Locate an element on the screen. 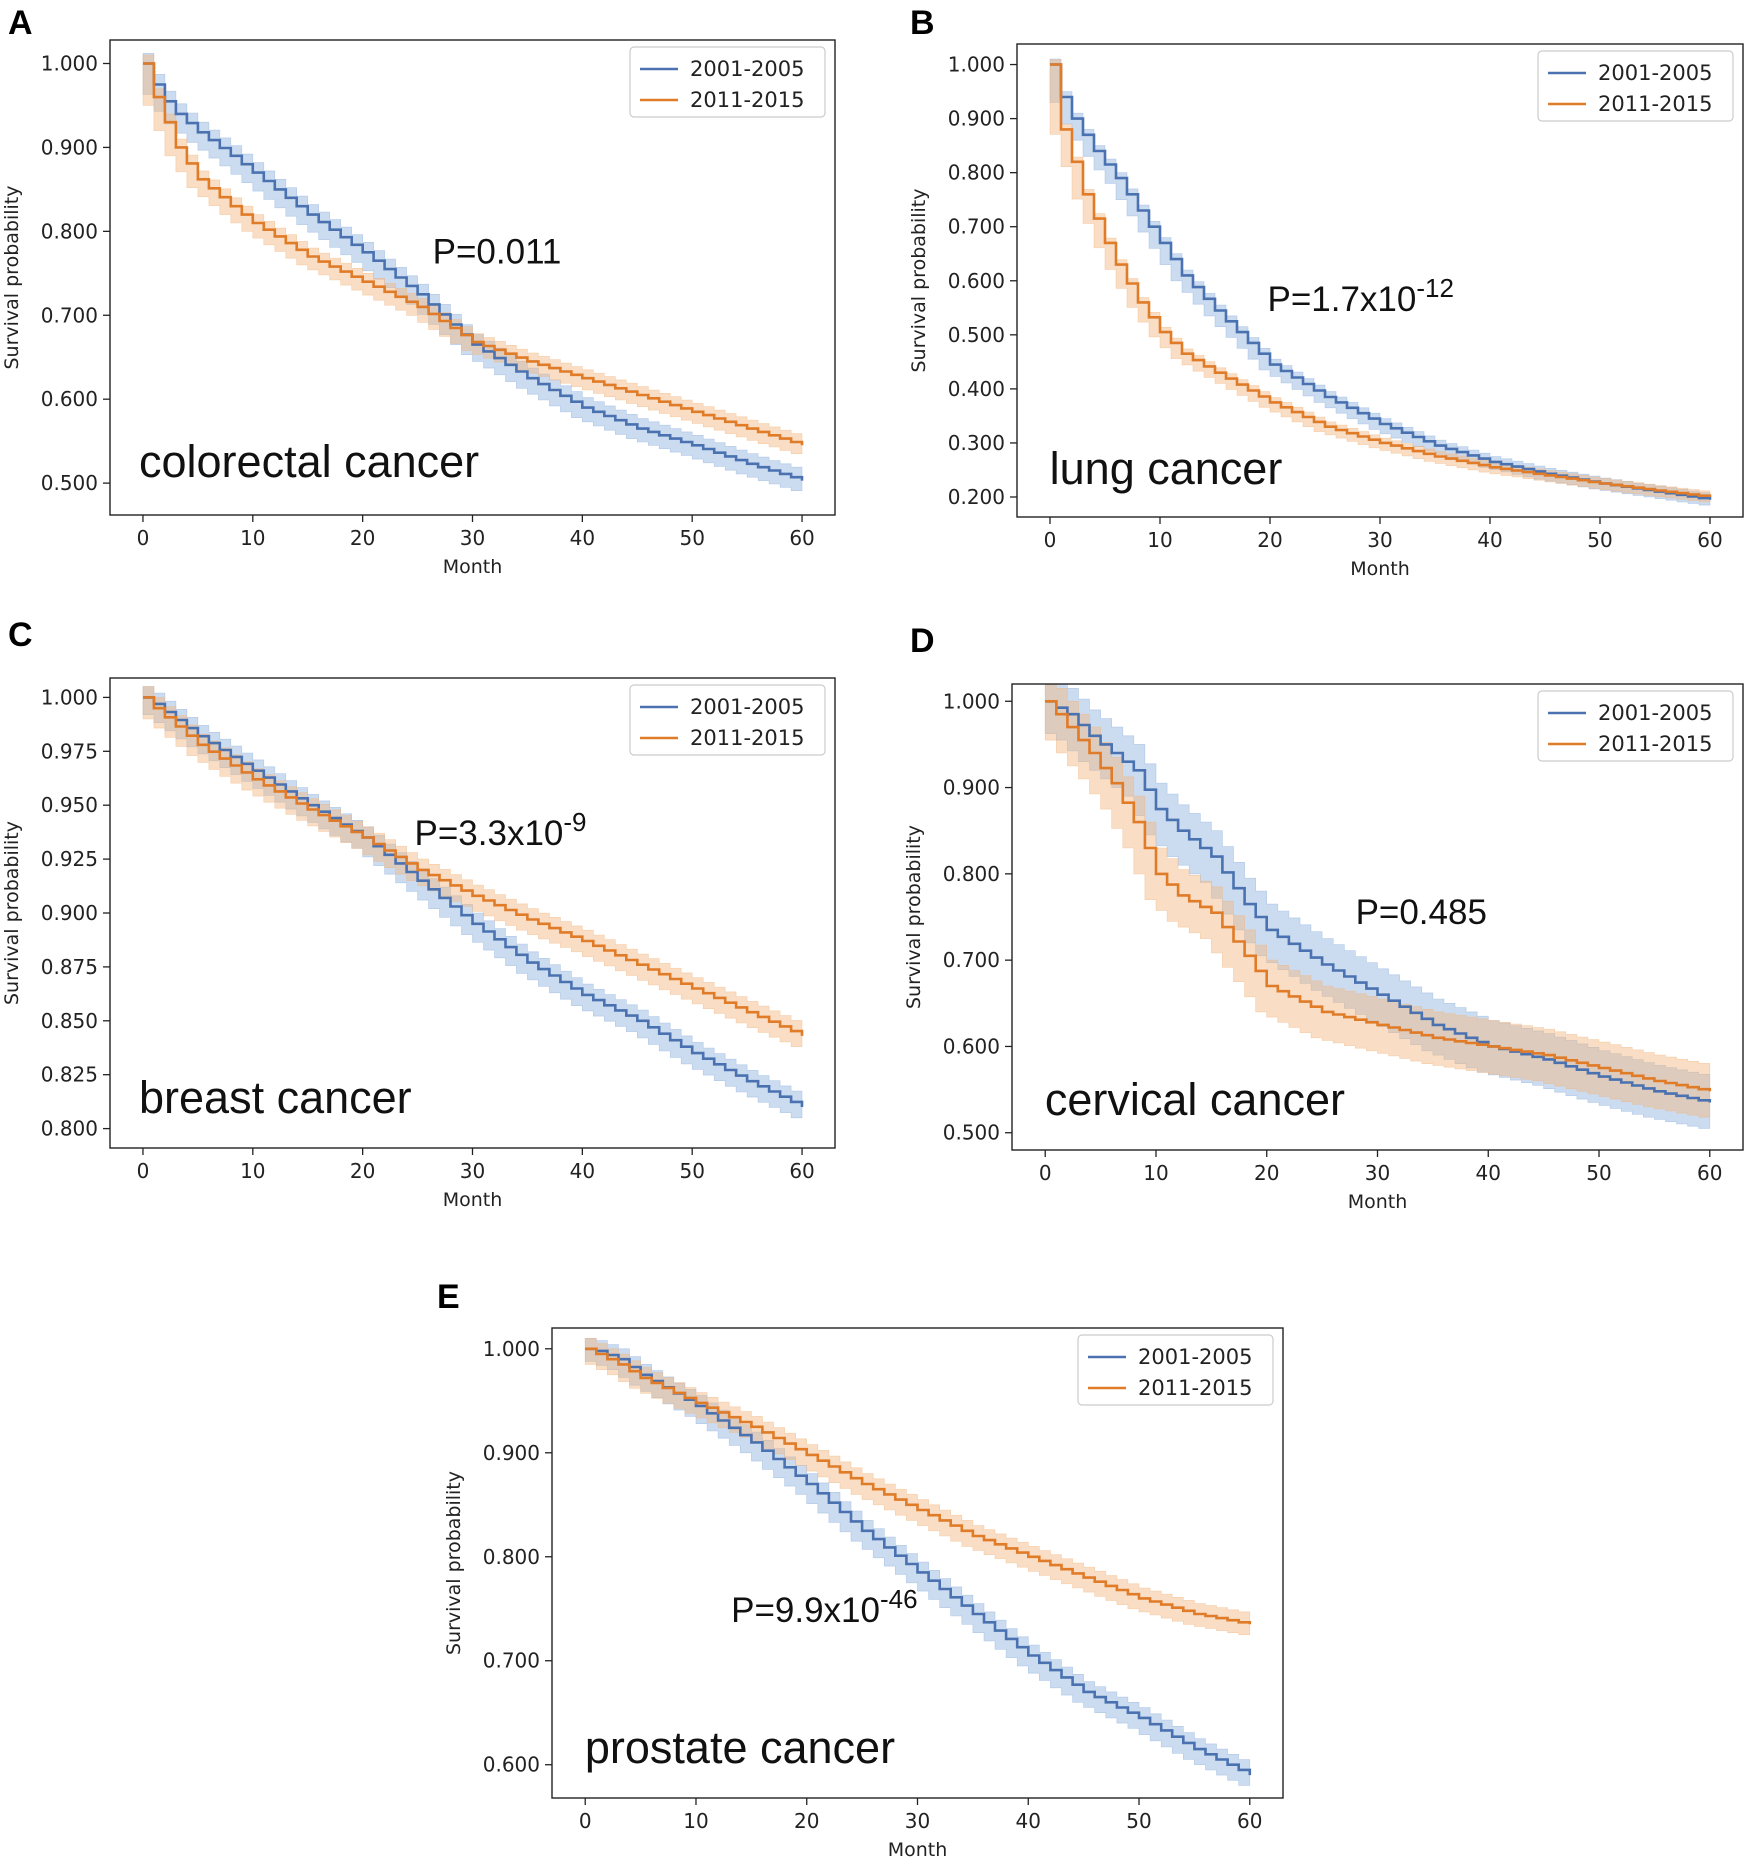  p-value-exponent: -12 is located at coordinates (1435, 288).